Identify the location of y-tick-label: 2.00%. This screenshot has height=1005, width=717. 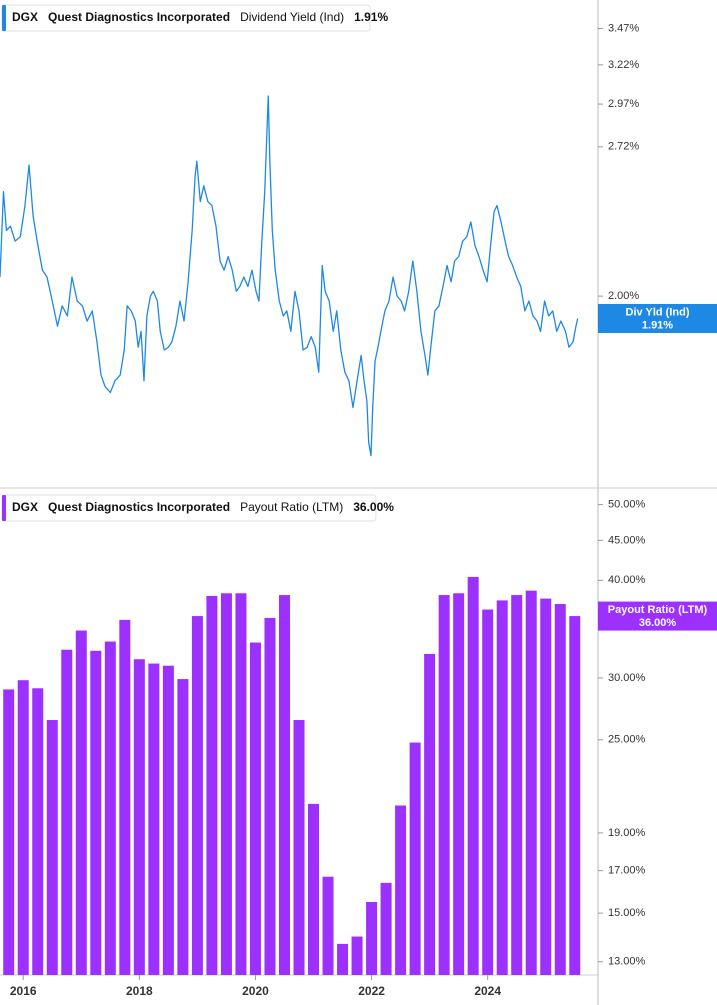
(623, 296).